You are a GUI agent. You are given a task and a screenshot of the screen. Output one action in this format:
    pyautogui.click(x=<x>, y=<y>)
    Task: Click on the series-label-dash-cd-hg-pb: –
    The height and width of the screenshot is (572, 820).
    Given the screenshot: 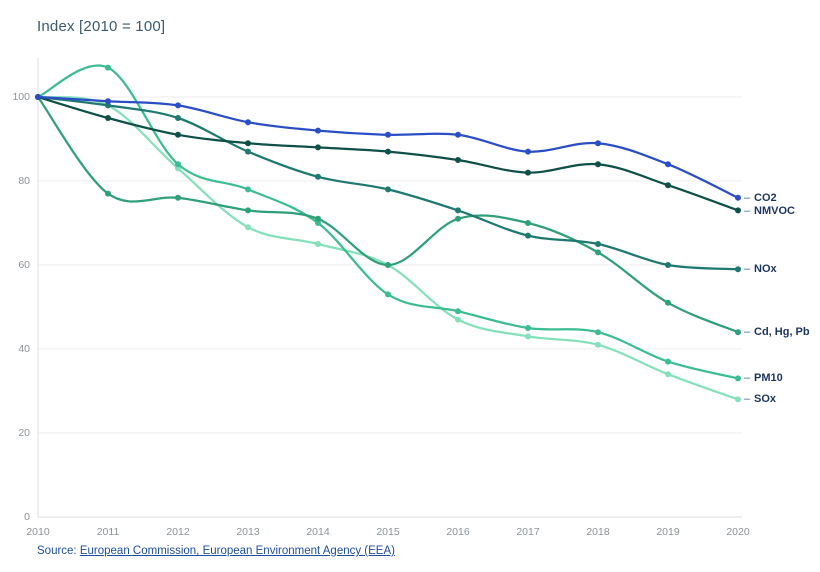 What is the action you would take?
    pyautogui.click(x=747, y=332)
    